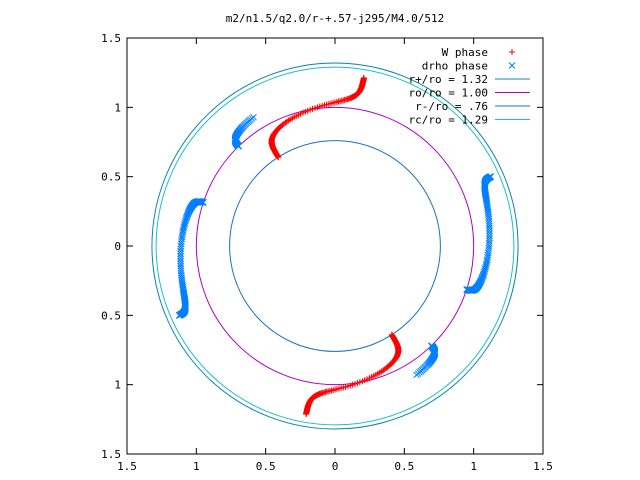 This screenshot has width=640, height=480. What do you see at coordinates (448, 120) in the screenshot?
I see `legend-label: rc/ro = 1.29` at bounding box center [448, 120].